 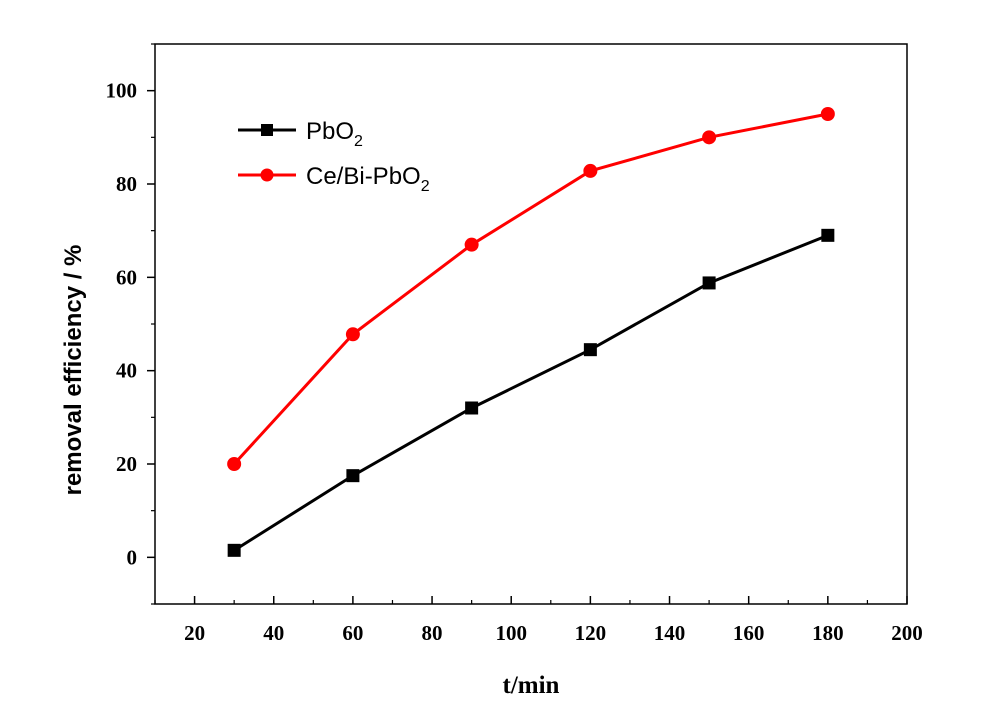 What do you see at coordinates (334, 156) in the screenshot?
I see `legend: PbO2 Ce/Bi-PbO2` at bounding box center [334, 156].